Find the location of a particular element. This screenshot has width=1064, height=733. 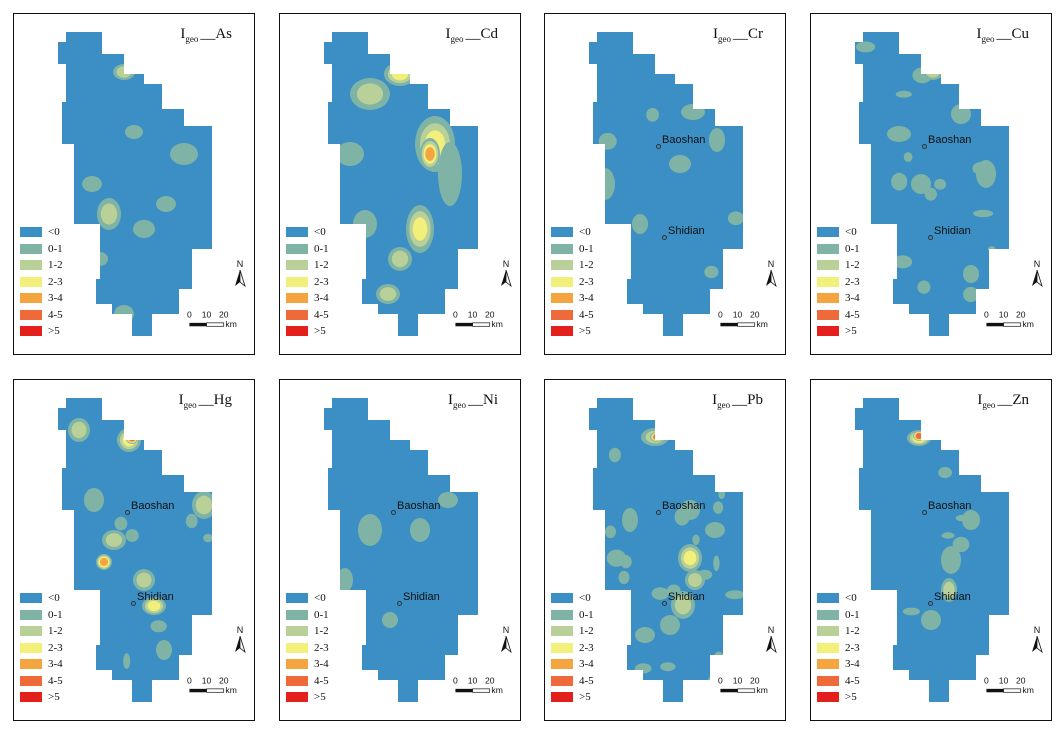

legend-label: 2-3 is located at coordinates (586, 281).